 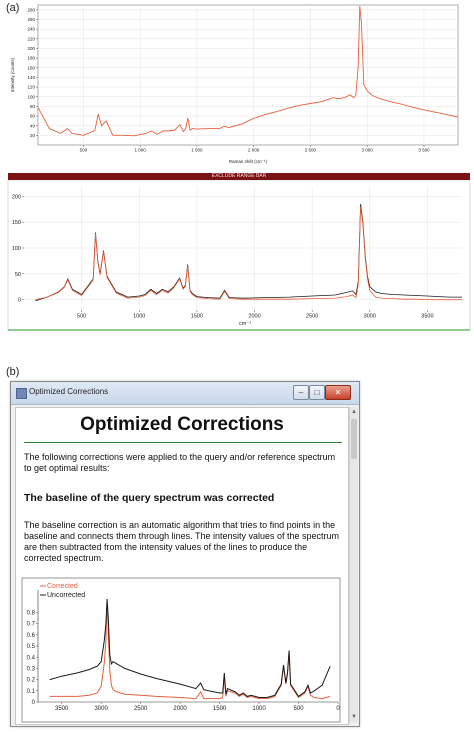 I want to click on y-tick-label: 0.1, so click(x=31, y=692).